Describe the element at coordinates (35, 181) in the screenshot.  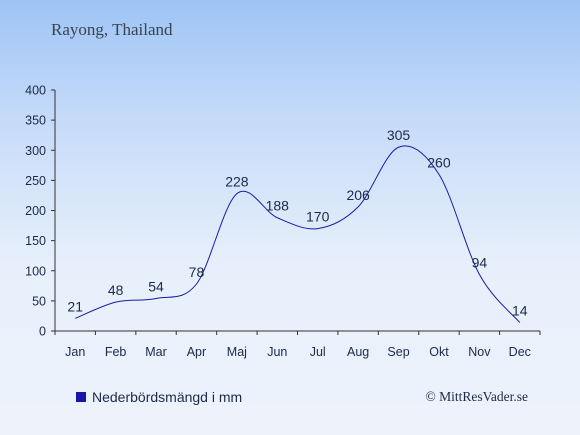
I see `y-tick-label: 250` at that location.